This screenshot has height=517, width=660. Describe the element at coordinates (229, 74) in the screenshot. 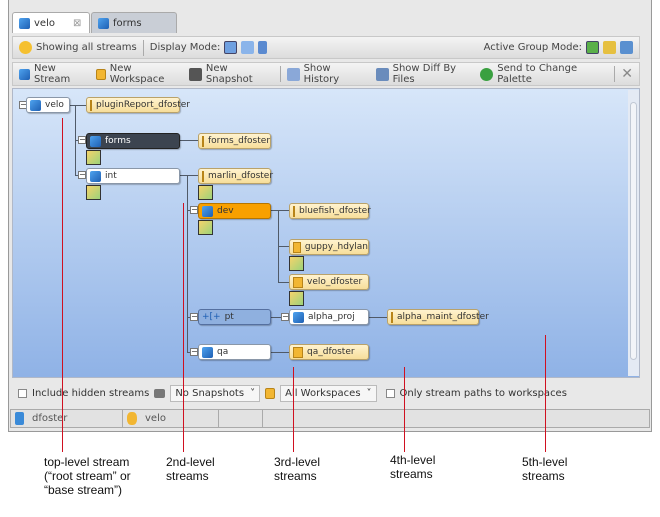

I see `new-snapshot-button: New Snapshot` at that location.